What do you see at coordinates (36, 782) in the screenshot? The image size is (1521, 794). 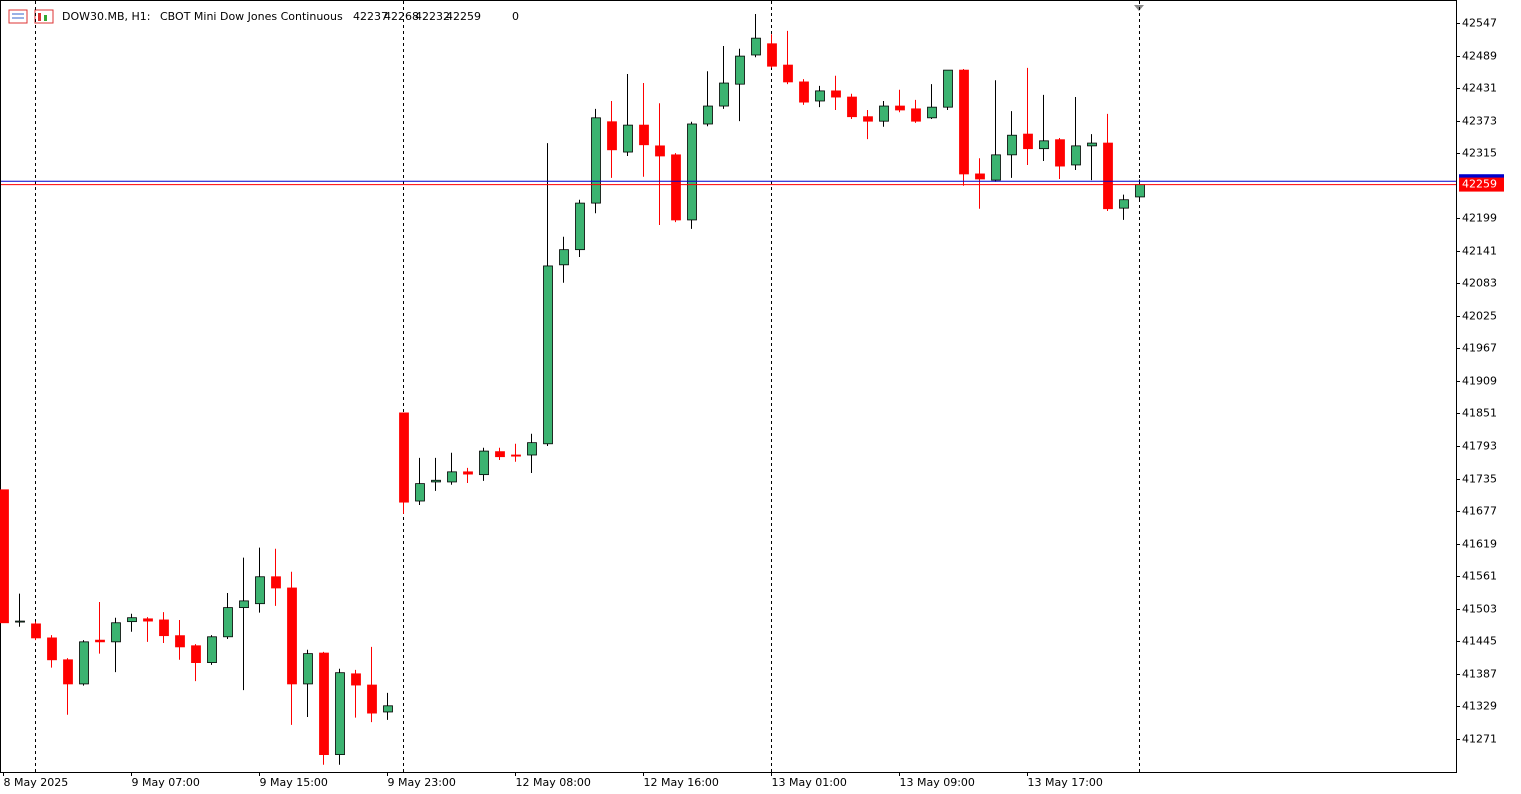 I see `x-tick-label: 8 May 2025` at bounding box center [36, 782].